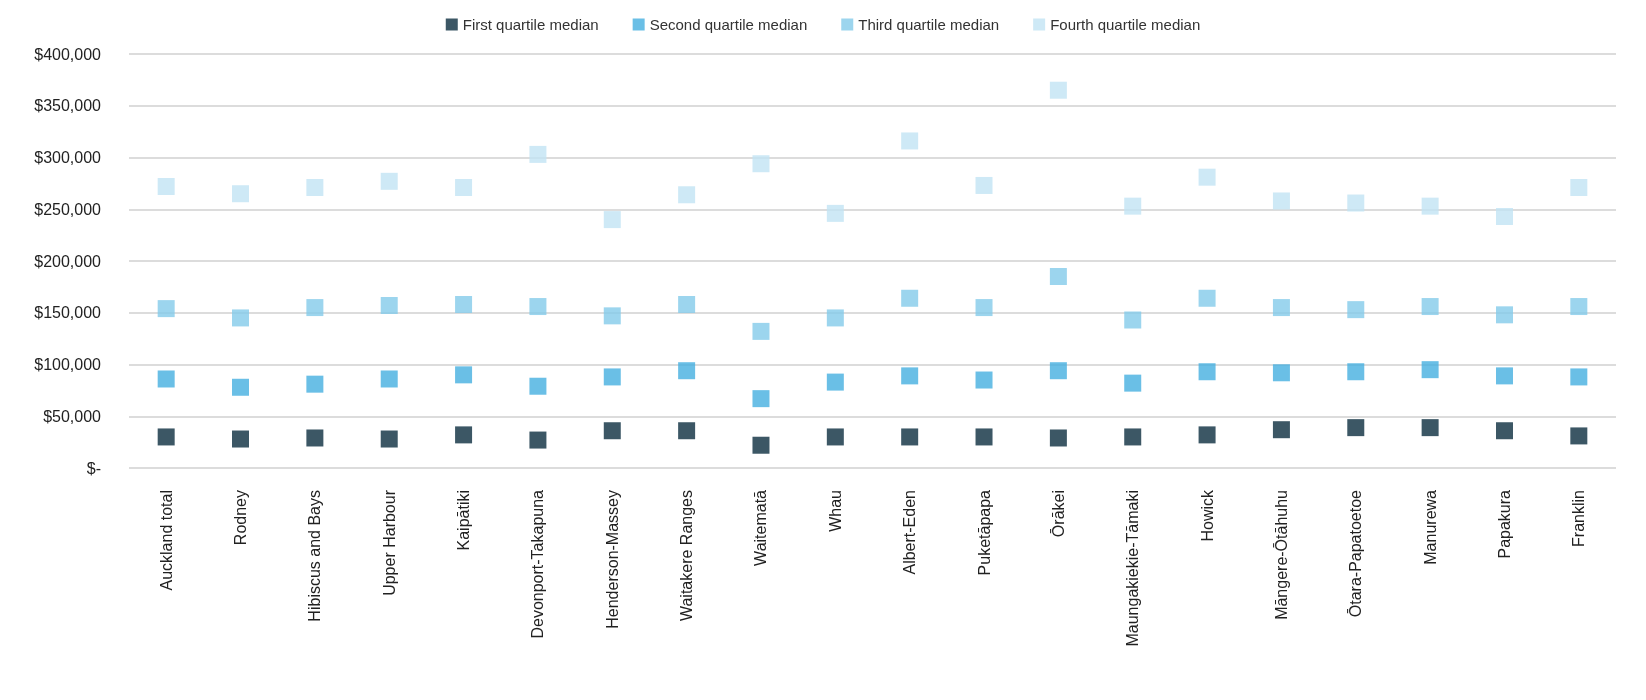 The width and height of the screenshot is (1646, 700). I want to click on legend-label: First quartile median, so click(530, 24).